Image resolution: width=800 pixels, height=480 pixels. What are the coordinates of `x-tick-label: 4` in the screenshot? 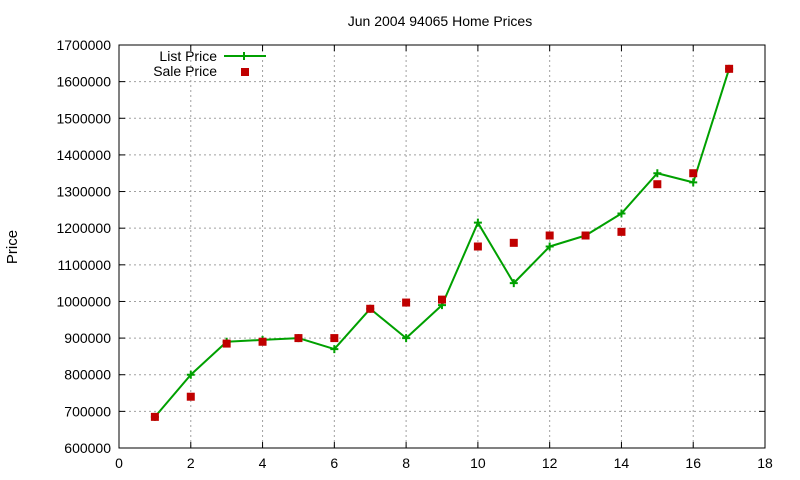 It's located at (263, 463).